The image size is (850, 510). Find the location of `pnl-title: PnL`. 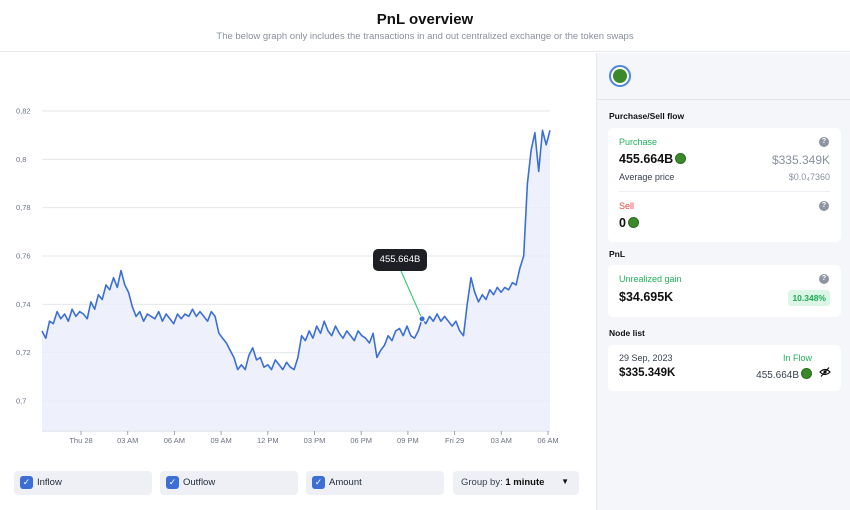

pnl-title: PnL is located at coordinates (617, 254).